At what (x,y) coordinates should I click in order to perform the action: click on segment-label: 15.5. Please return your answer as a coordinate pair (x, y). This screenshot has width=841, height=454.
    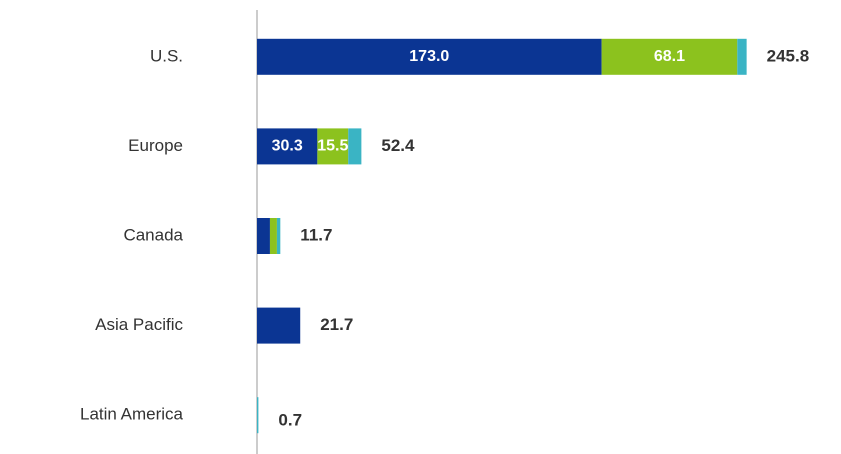
    Looking at the image, I should click on (332, 146).